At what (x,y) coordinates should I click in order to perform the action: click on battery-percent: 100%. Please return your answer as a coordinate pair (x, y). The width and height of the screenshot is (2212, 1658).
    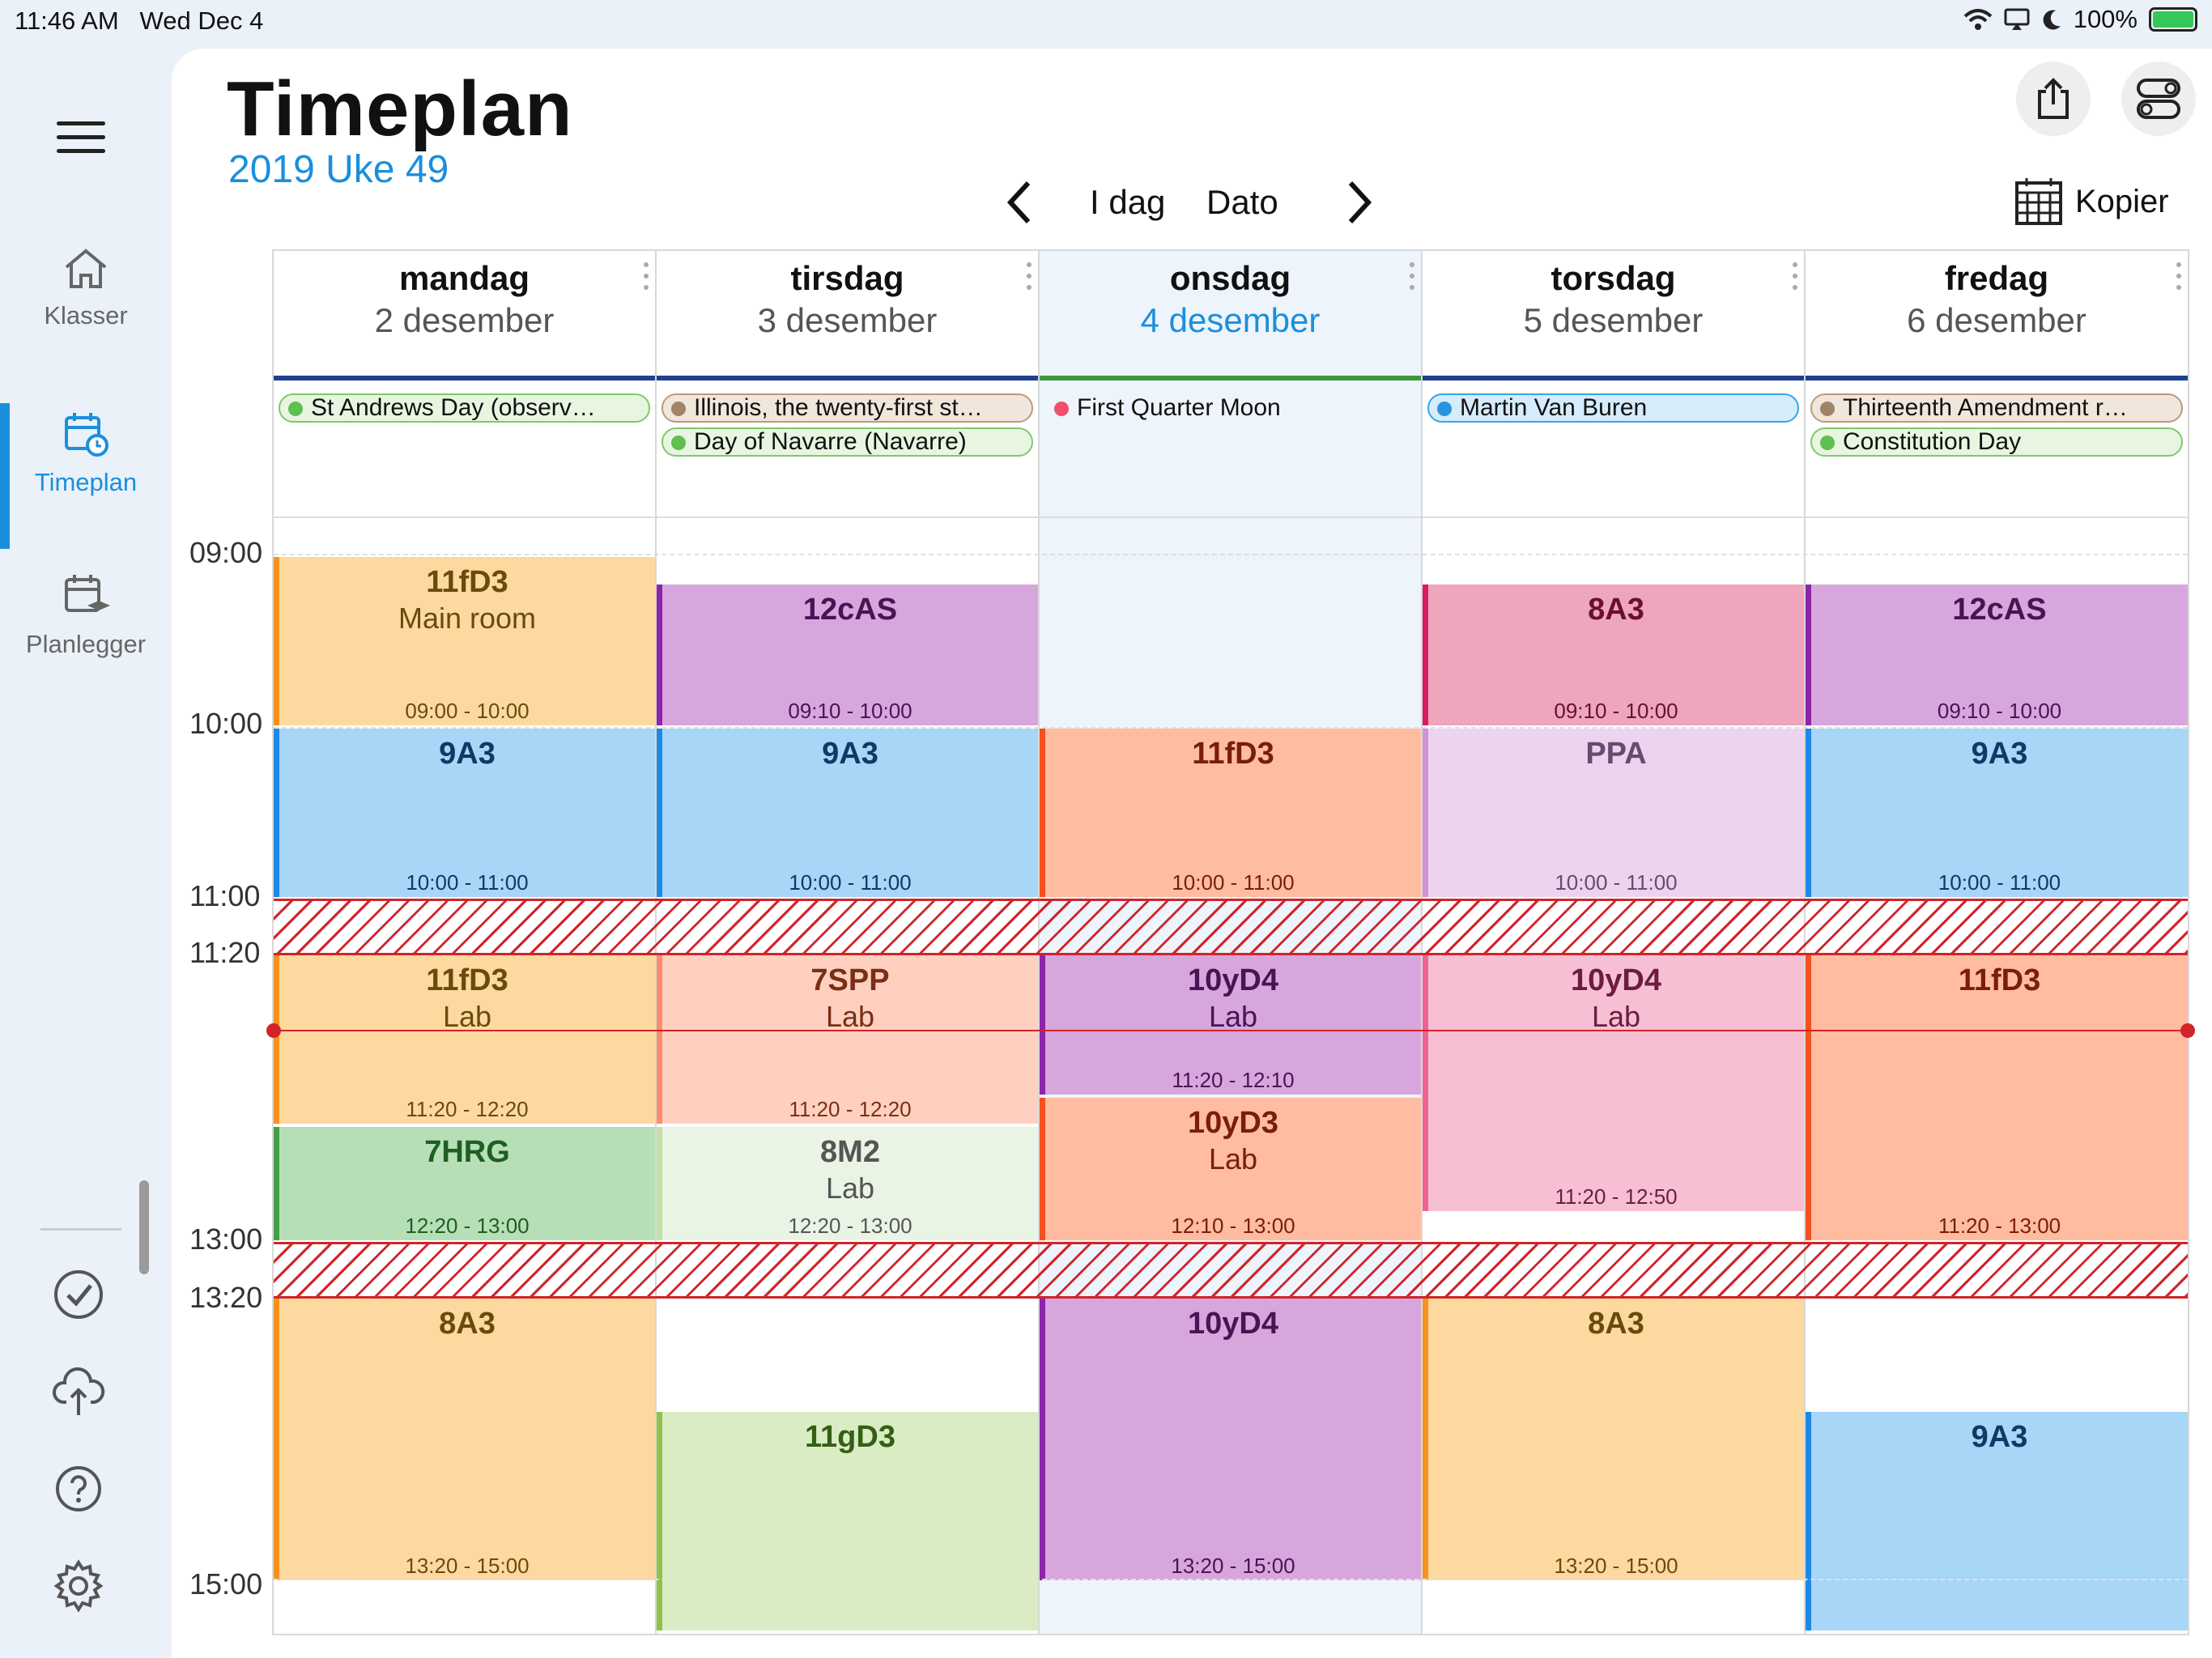
    Looking at the image, I should click on (2105, 19).